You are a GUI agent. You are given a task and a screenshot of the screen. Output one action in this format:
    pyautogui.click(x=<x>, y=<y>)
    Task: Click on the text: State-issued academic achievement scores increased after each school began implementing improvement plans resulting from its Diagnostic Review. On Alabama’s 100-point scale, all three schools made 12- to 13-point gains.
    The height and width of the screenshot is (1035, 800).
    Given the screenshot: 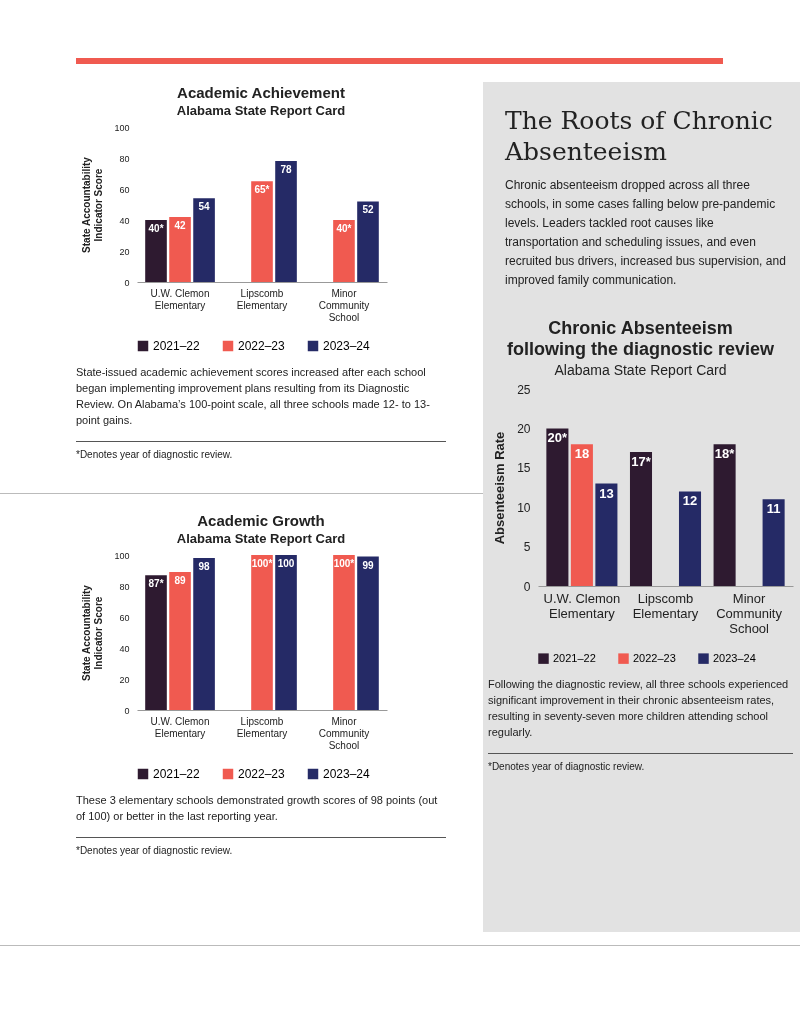 What is the action you would take?
    pyautogui.click(x=253, y=396)
    